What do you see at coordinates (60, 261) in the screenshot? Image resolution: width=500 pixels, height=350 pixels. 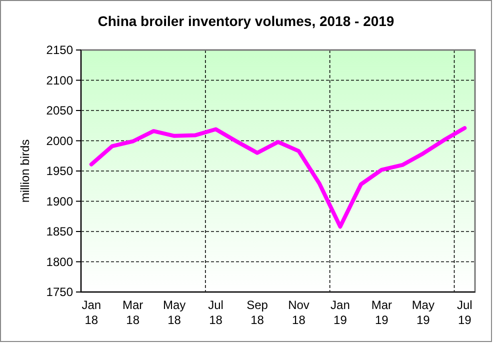 I see `y-tick-label: 1800` at bounding box center [60, 261].